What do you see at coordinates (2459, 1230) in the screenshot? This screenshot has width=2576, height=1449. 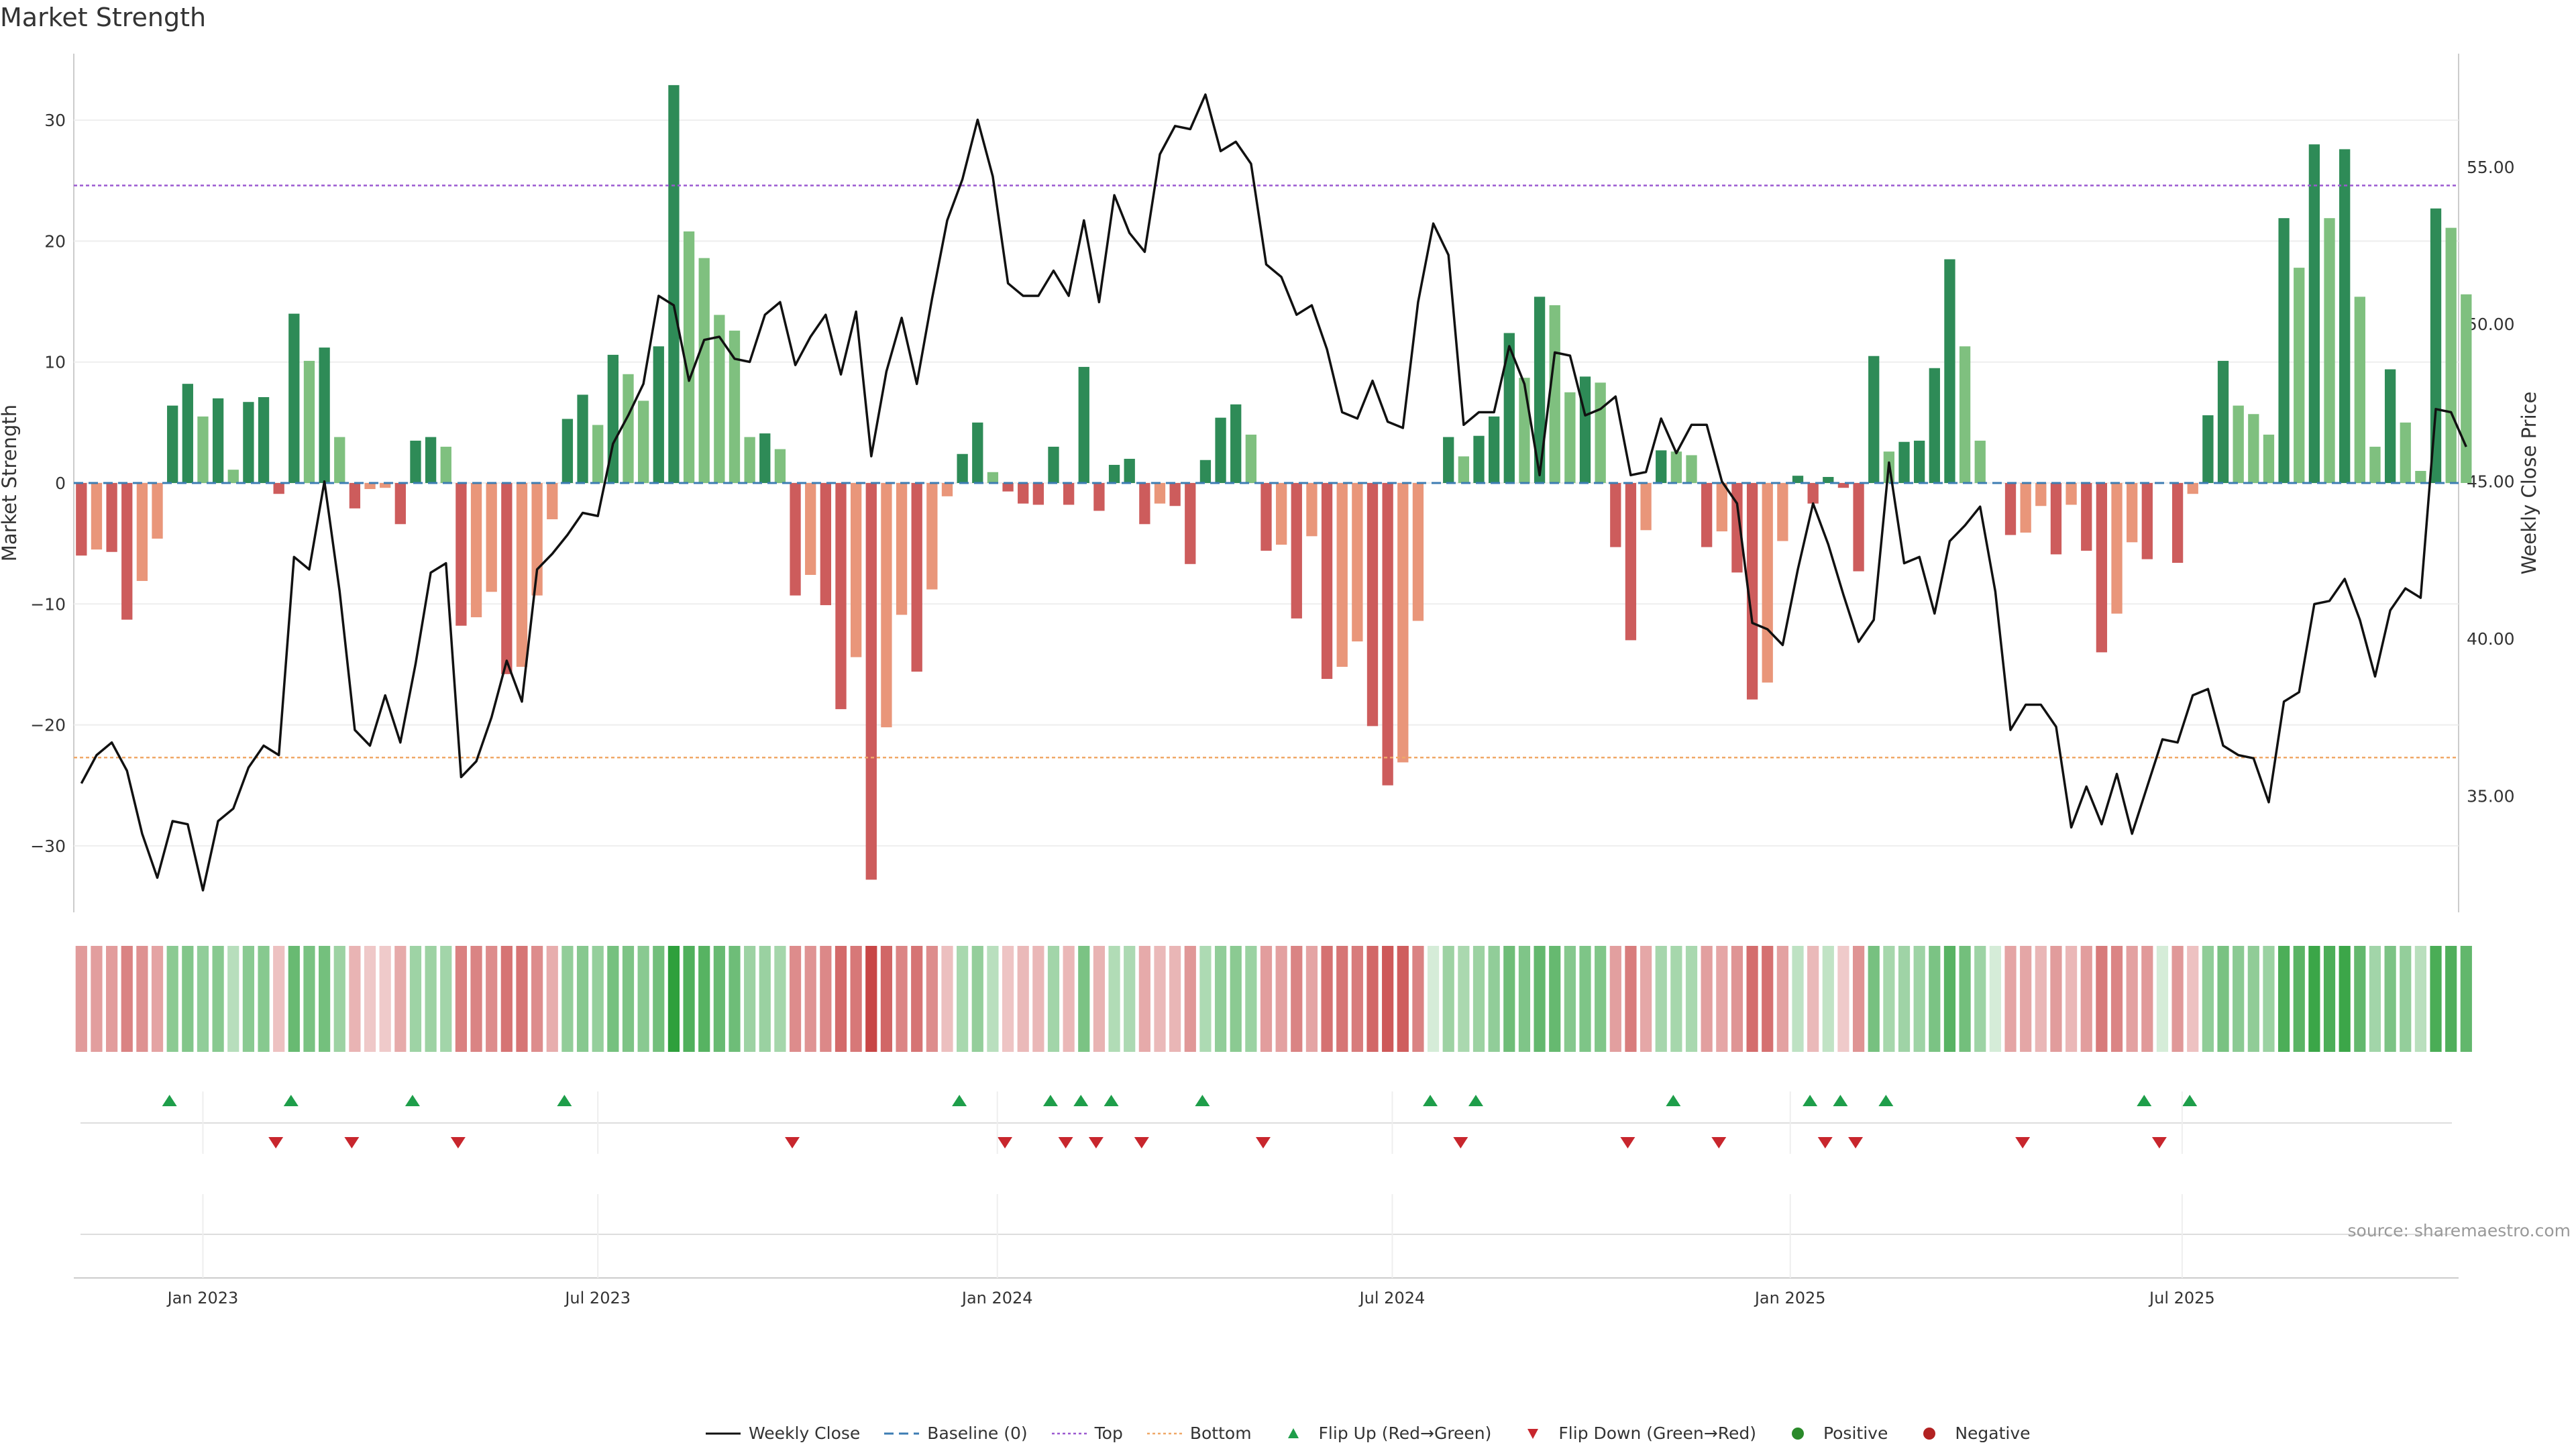 I see `source-caption: source: sharemaestro.com` at bounding box center [2459, 1230].